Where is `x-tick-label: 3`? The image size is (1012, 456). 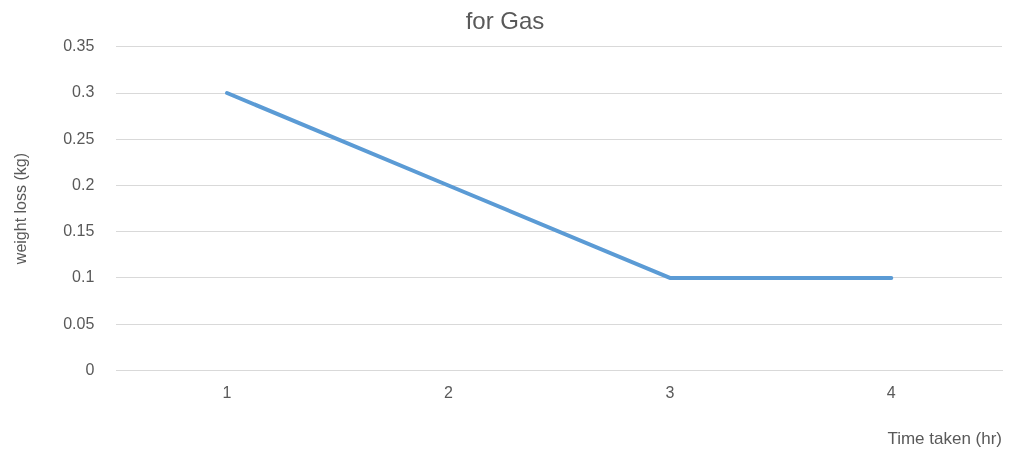 x-tick-label: 3 is located at coordinates (670, 393).